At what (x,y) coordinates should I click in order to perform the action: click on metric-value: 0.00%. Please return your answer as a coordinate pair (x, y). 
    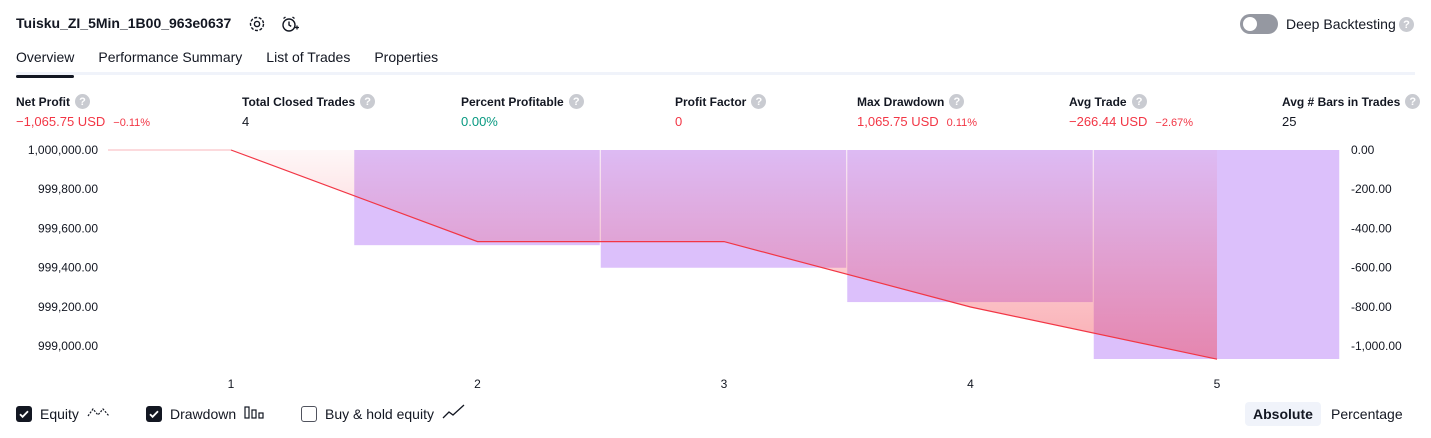
    Looking at the image, I should click on (479, 121).